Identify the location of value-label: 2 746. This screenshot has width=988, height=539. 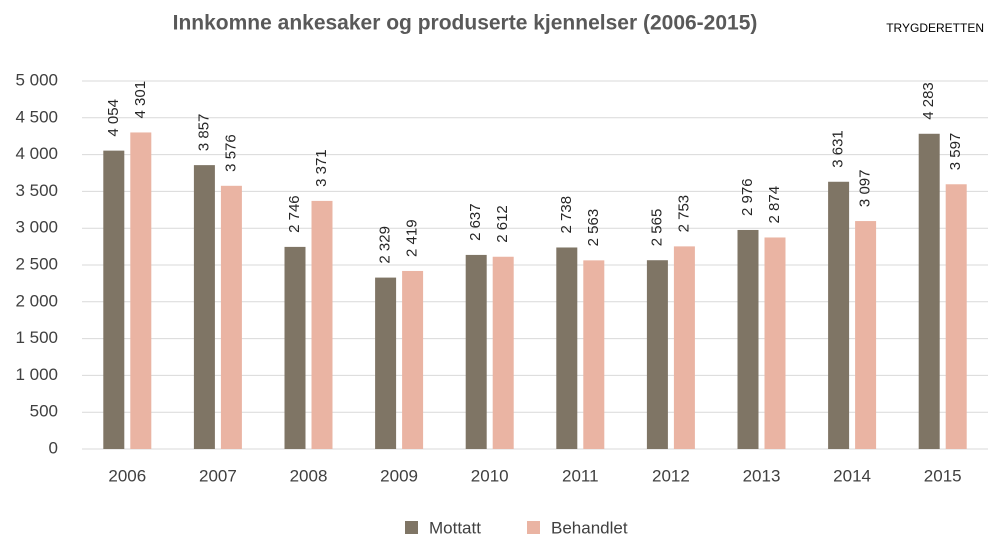
(294, 214).